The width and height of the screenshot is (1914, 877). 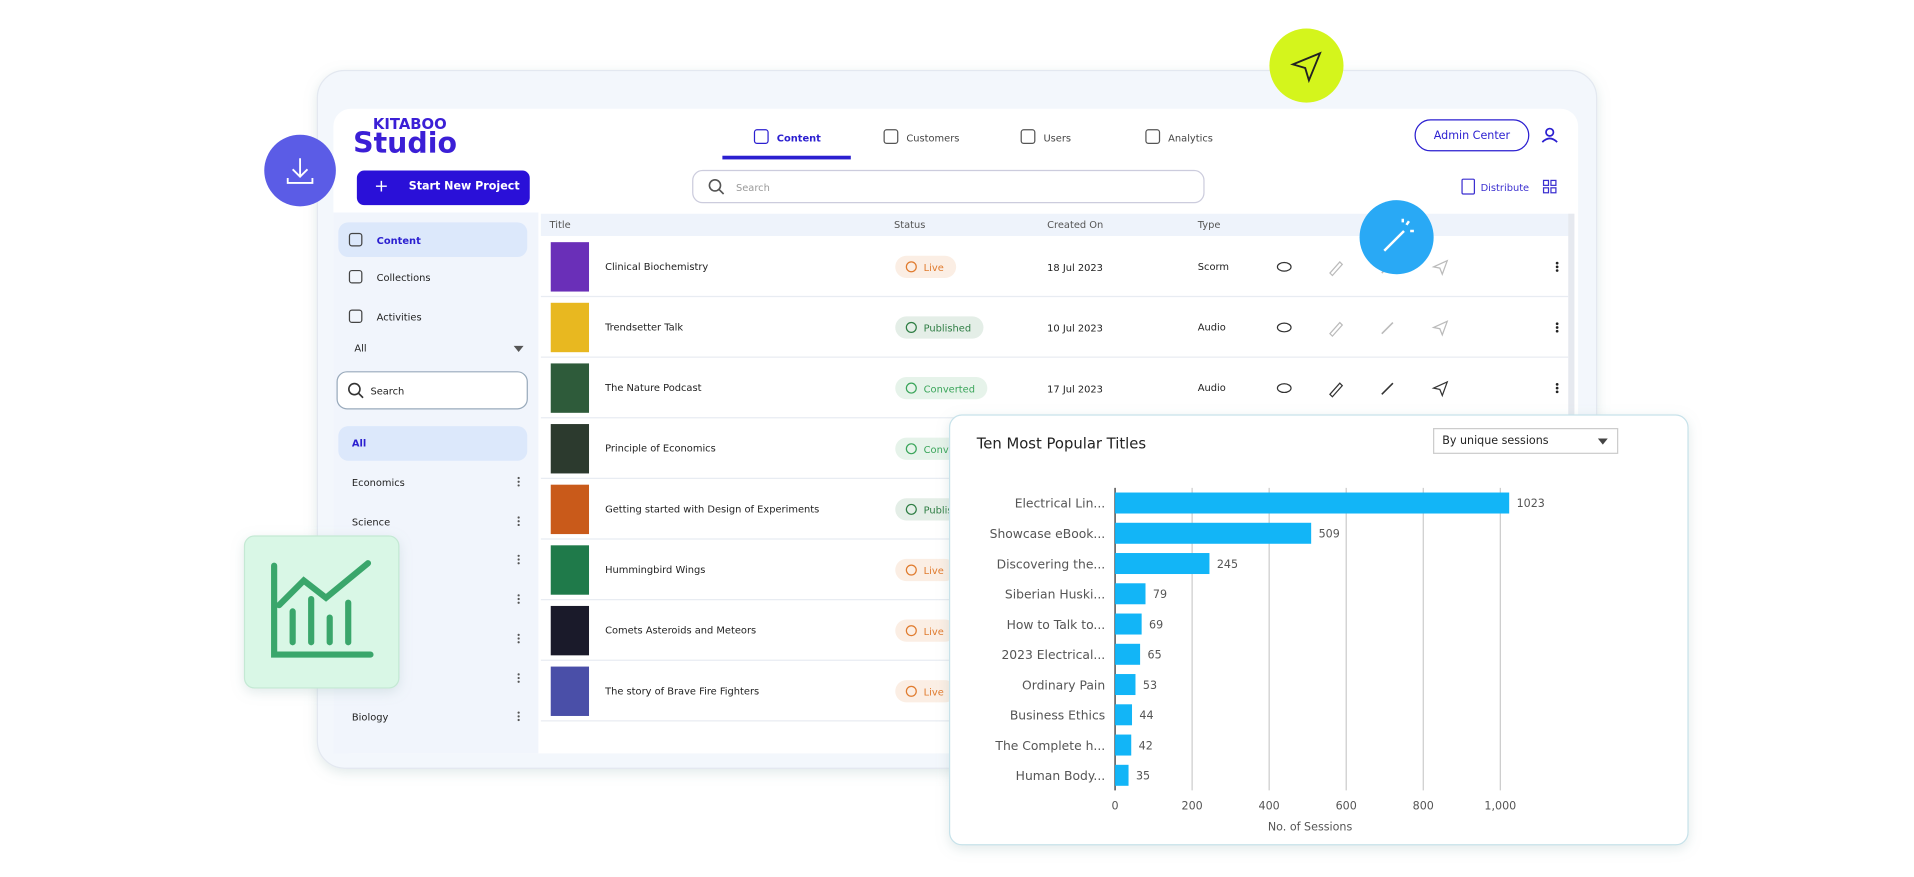 I want to click on row-title: Hummingbird Wings, so click(x=655, y=570).